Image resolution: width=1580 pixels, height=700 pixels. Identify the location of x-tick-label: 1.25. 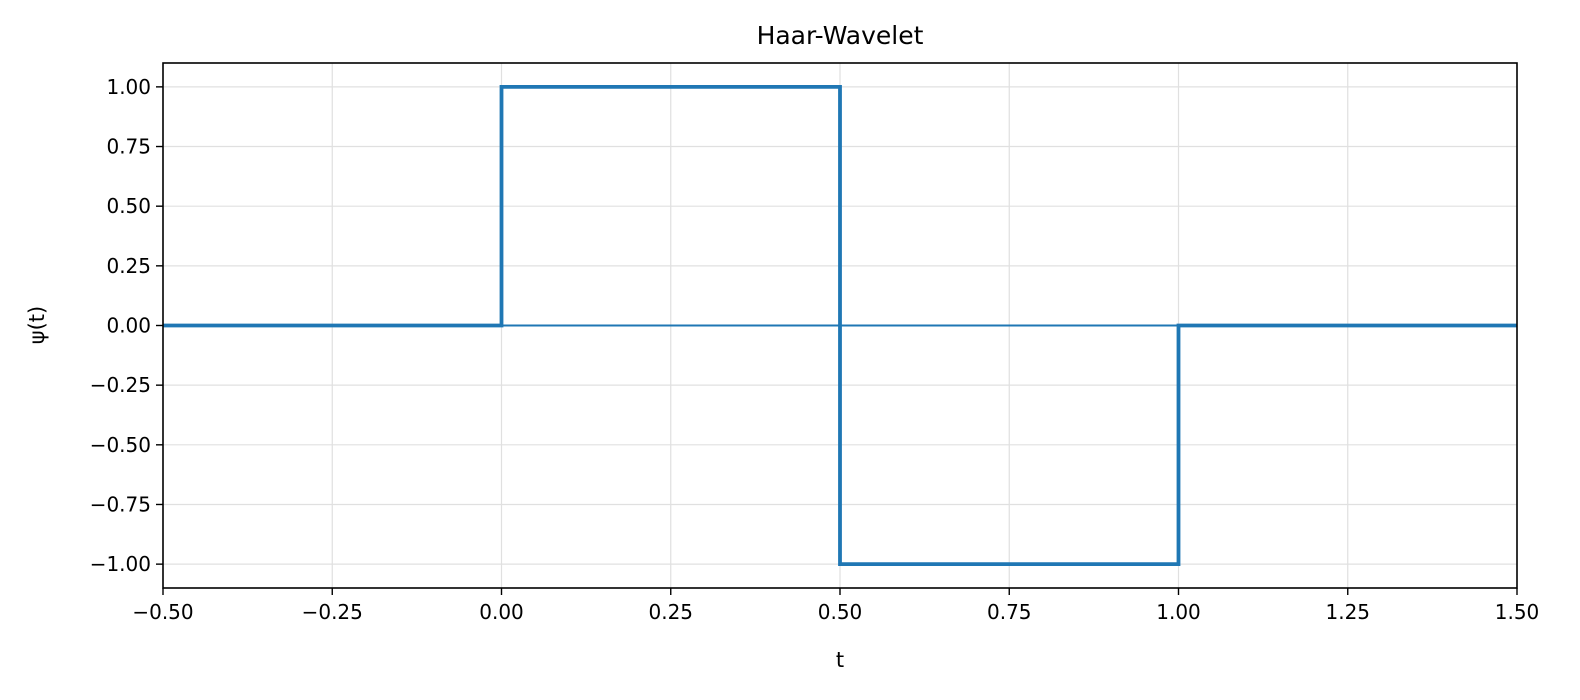
(1347, 612).